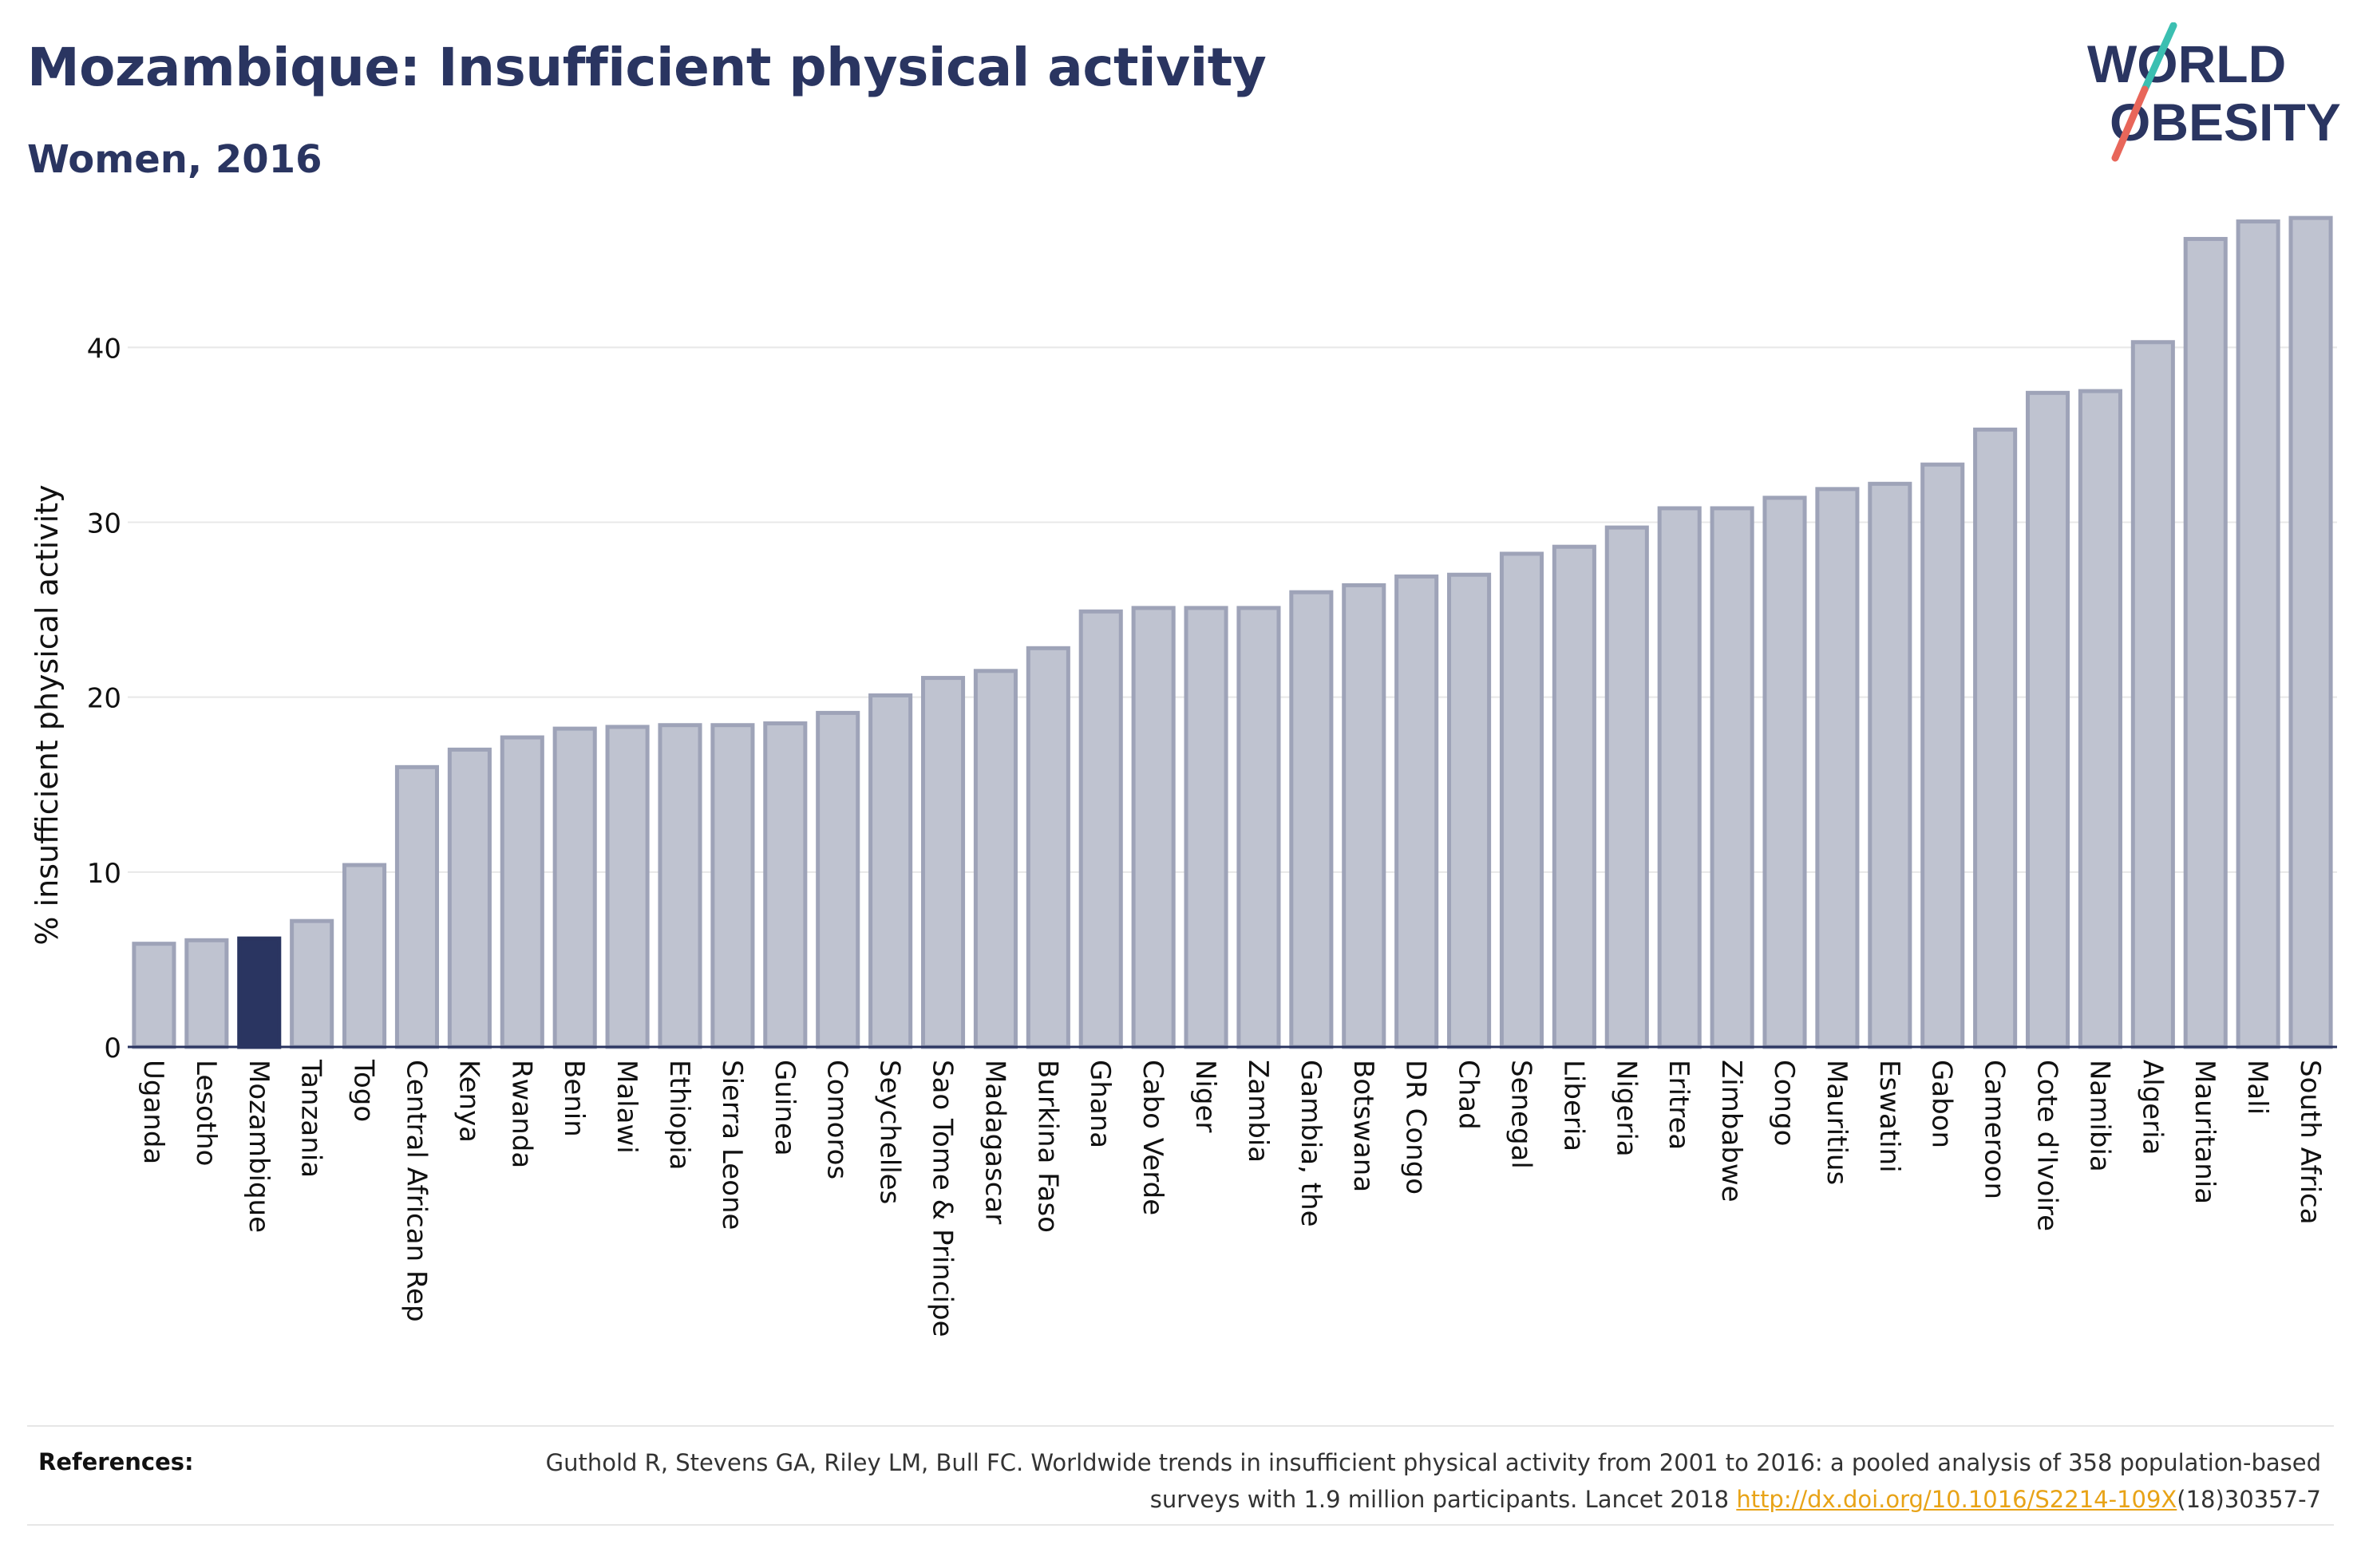 The width and height of the screenshot is (2361, 1568). Describe the element at coordinates (2257, 1087) in the screenshot. I see `x-tick-label: Mali` at that location.